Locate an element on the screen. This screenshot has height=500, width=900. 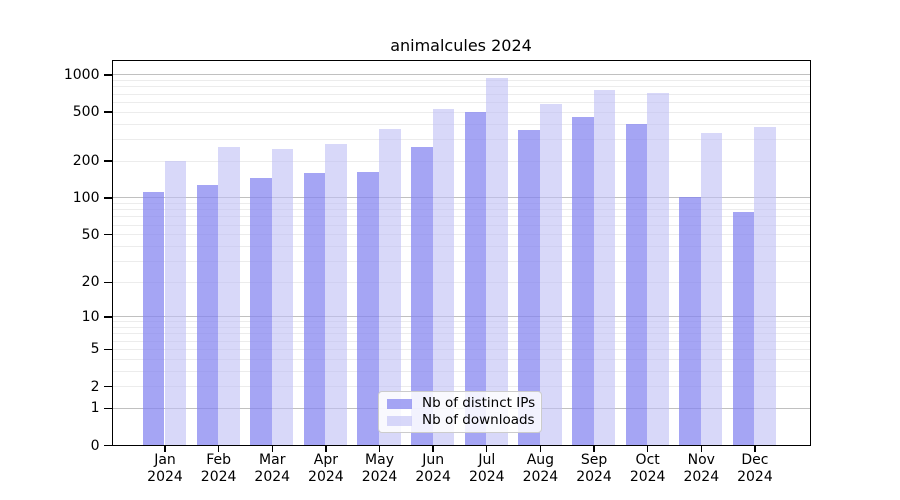
x-axis-label-mar-2024: Mar 2024 is located at coordinates (272, 468).